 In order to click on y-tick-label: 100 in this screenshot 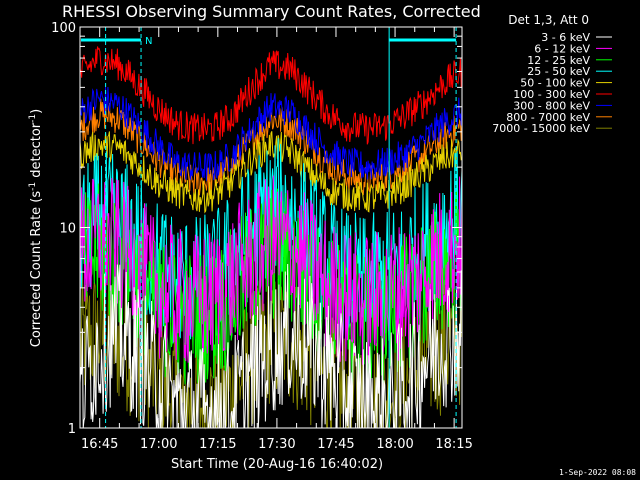, I will do `click(63, 28)`.